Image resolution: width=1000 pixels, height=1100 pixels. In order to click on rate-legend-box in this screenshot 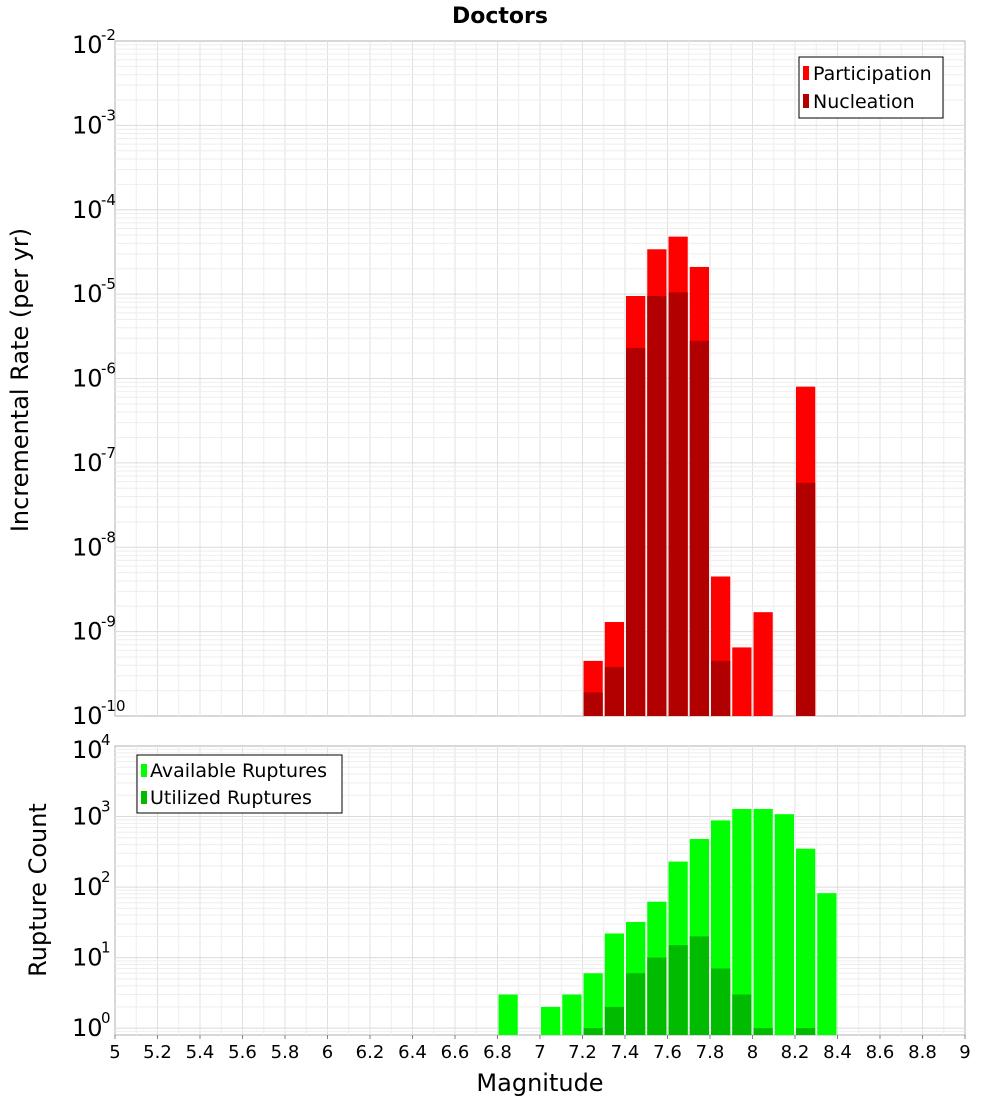, I will do `click(871, 87)`.